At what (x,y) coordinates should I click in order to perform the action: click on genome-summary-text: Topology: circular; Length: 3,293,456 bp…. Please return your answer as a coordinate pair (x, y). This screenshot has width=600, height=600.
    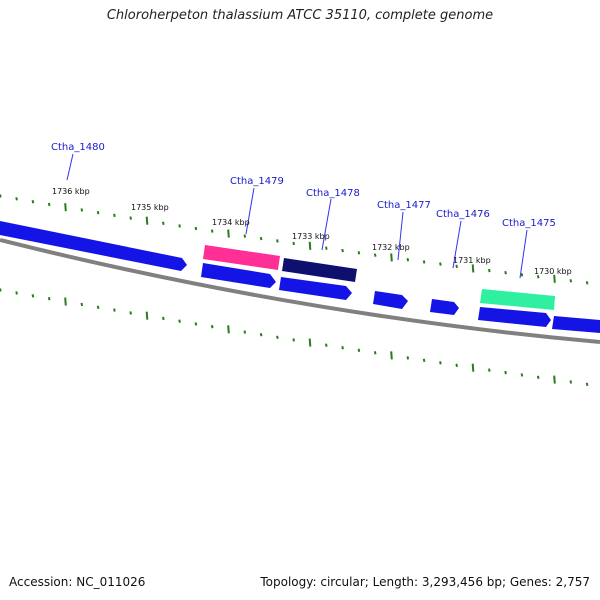
    Looking at the image, I should click on (425, 582).